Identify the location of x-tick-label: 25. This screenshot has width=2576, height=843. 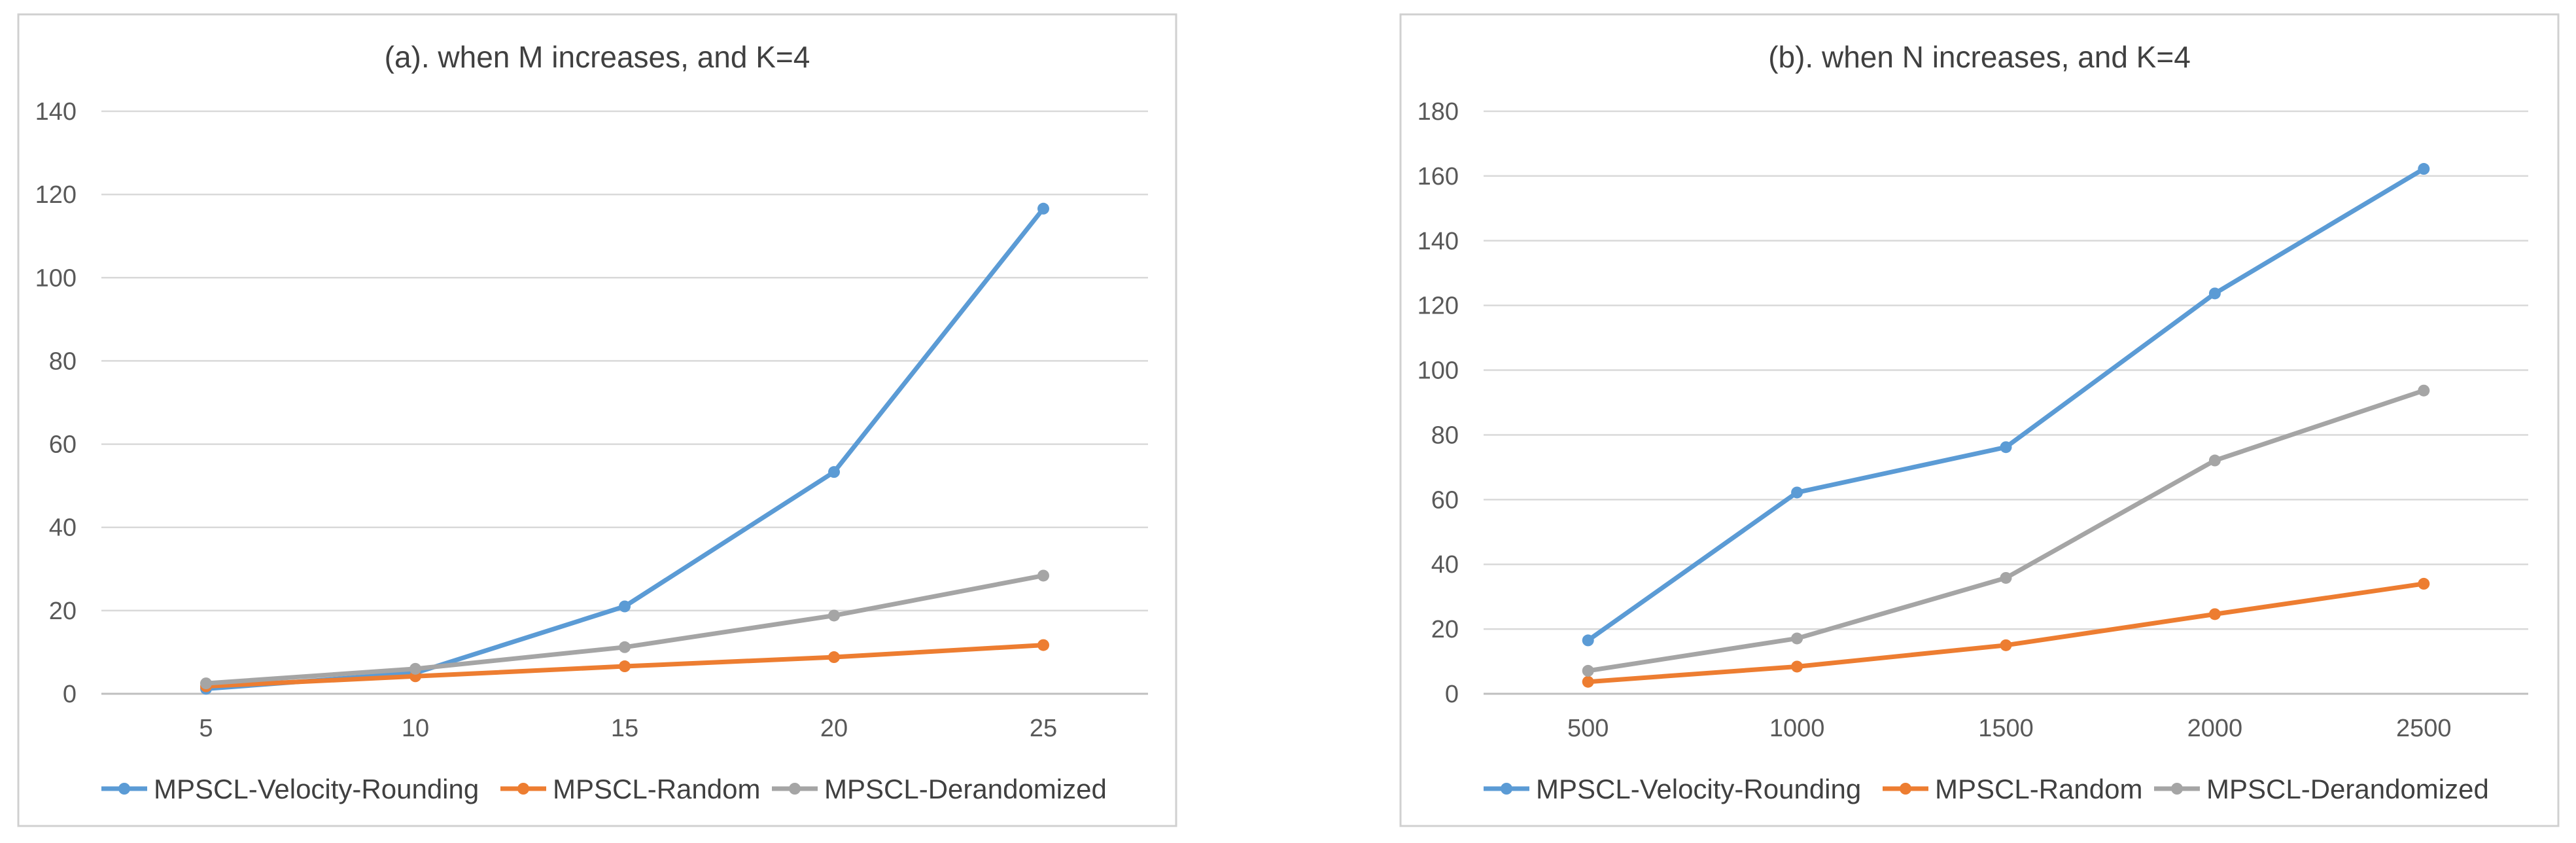
(1043, 728).